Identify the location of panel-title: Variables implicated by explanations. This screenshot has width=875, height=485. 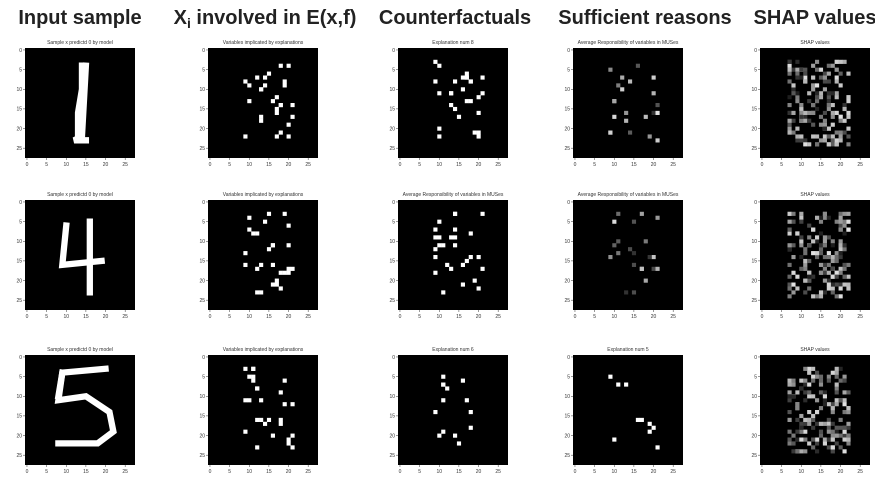
(263, 195).